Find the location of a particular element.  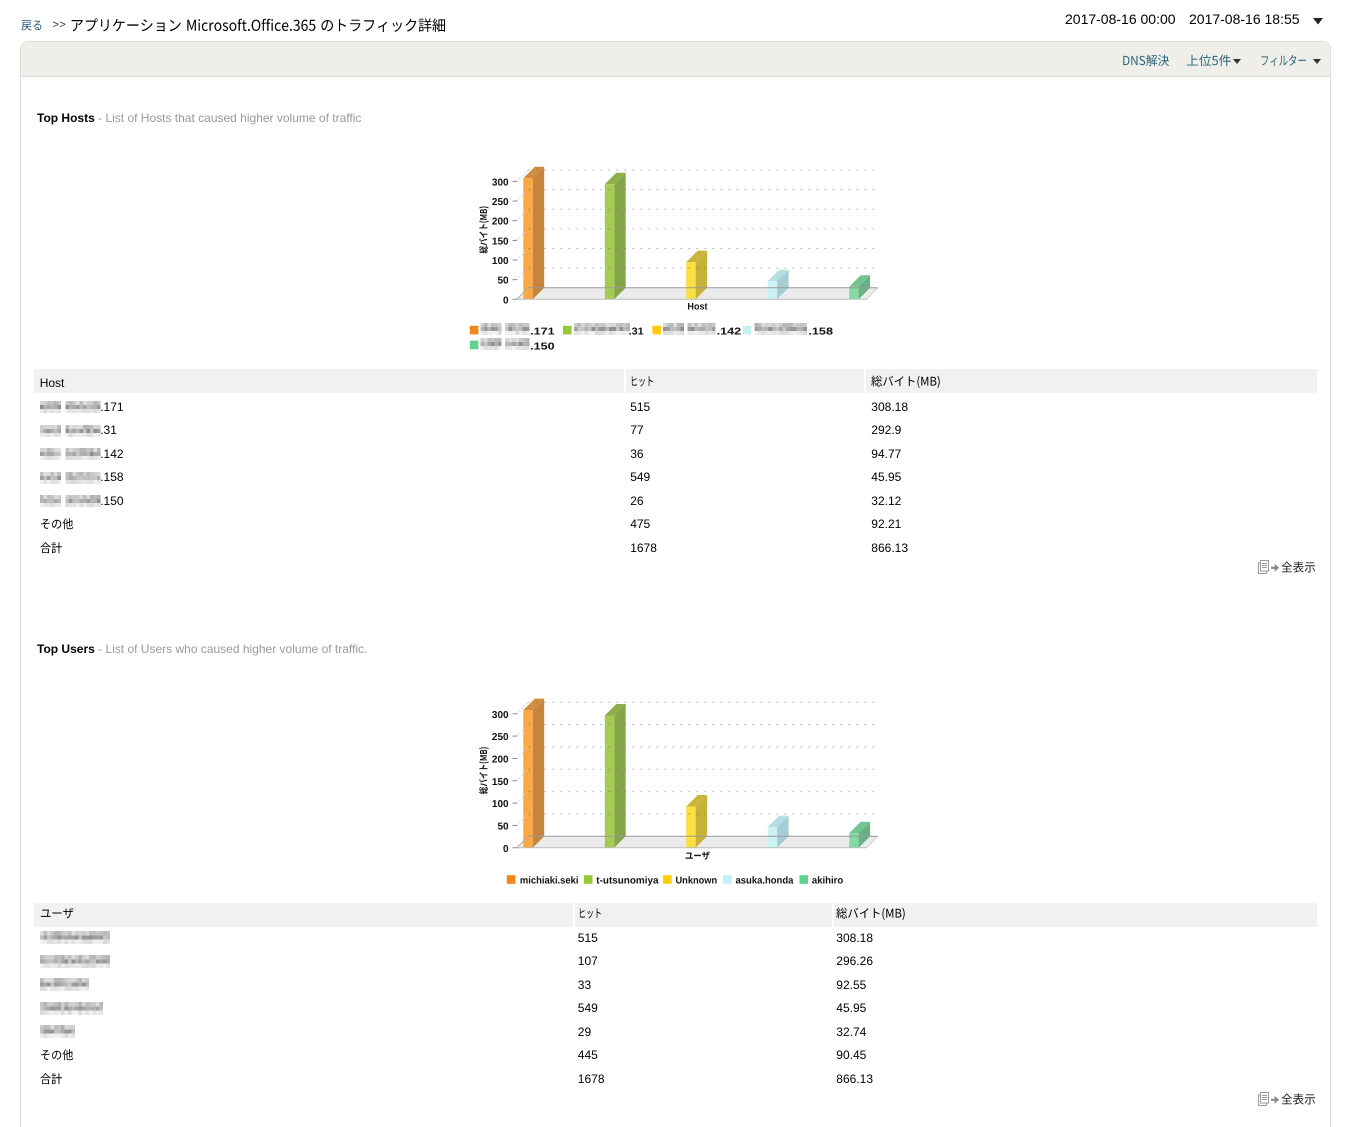

svg-text: .150 is located at coordinates (542, 346).